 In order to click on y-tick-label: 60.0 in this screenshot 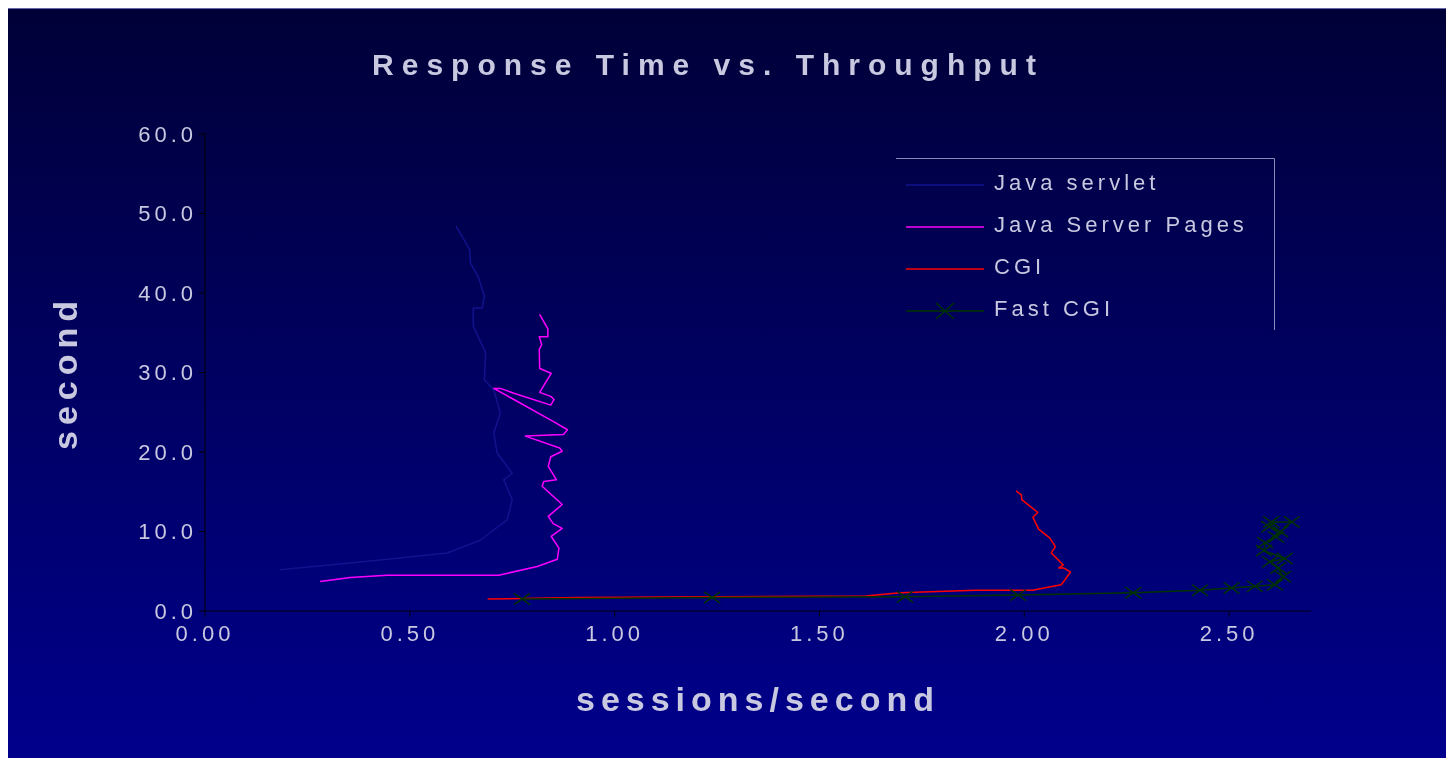, I will do `click(167, 134)`.